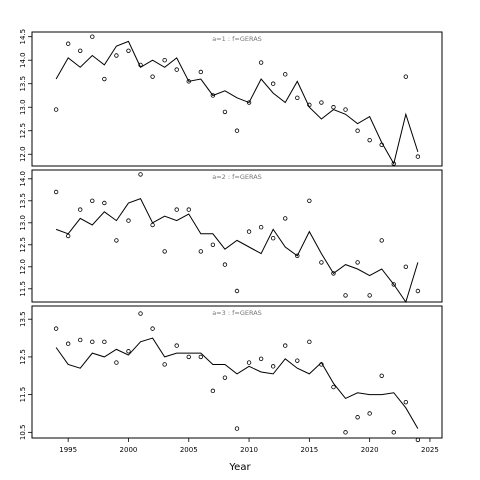 This screenshot has height=480, width=480. I want to click on x-tick-label: 2005, so click(189, 450).